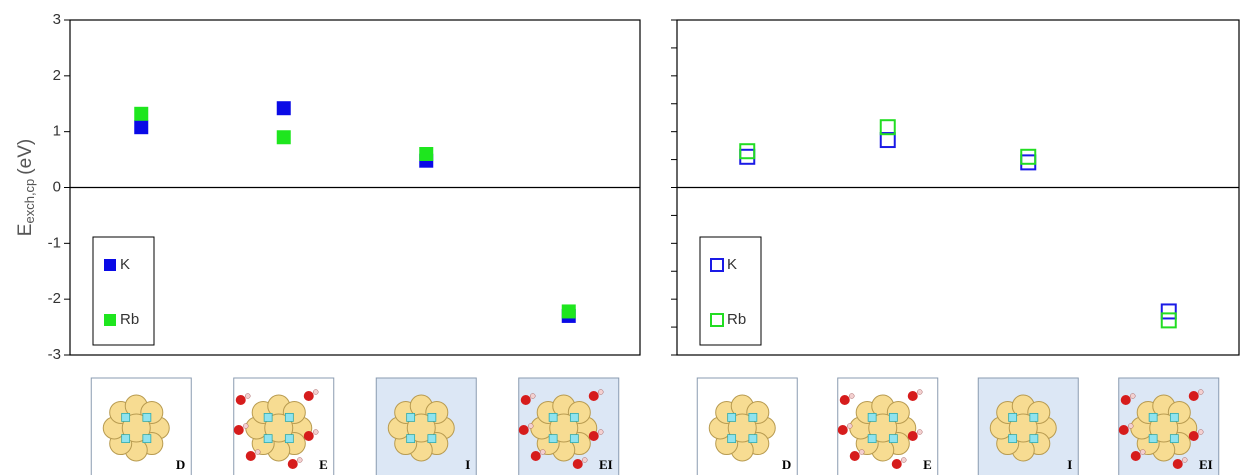 This screenshot has height=475, width=1240. I want to click on y-tick-label: 2, so click(57, 75).